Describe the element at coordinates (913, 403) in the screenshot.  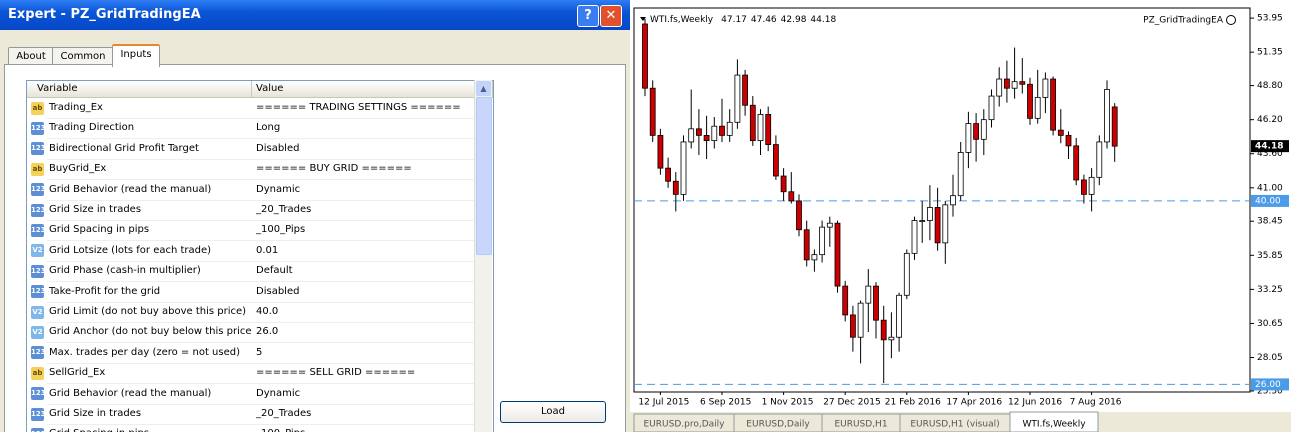
I see `x-tick-label: 21 Feb 2016` at that location.